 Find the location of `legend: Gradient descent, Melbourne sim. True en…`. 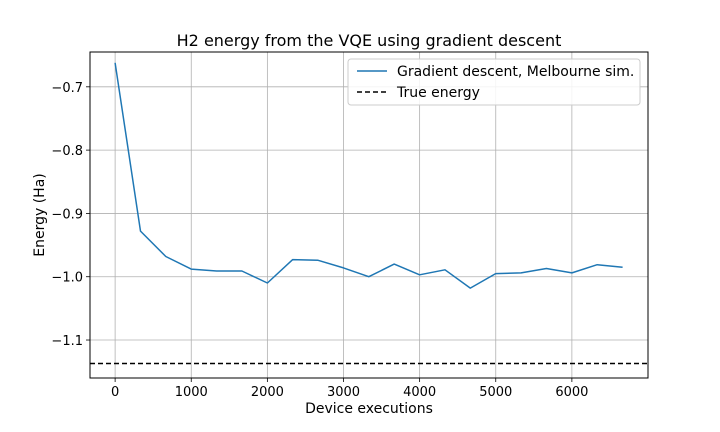

legend: Gradient descent, Melbourne sim. True en… is located at coordinates (494, 82).